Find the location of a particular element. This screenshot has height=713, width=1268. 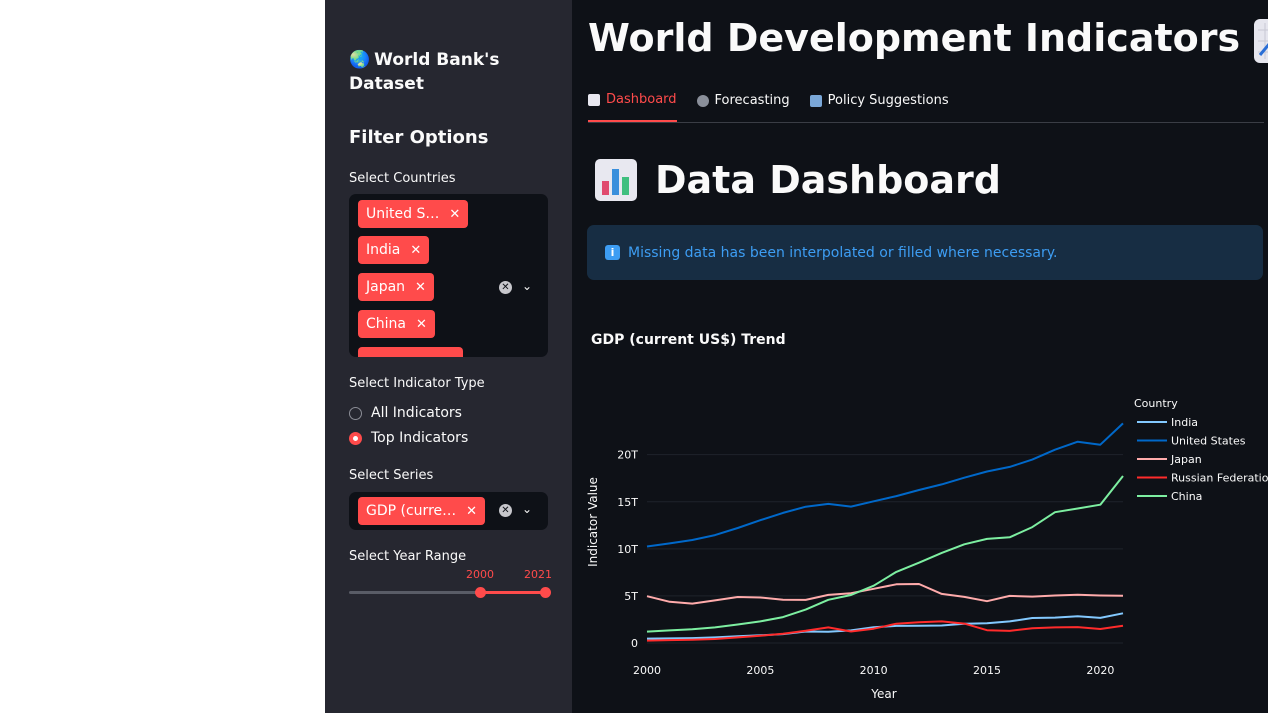

legend-label: Japan is located at coordinates (1186, 459).